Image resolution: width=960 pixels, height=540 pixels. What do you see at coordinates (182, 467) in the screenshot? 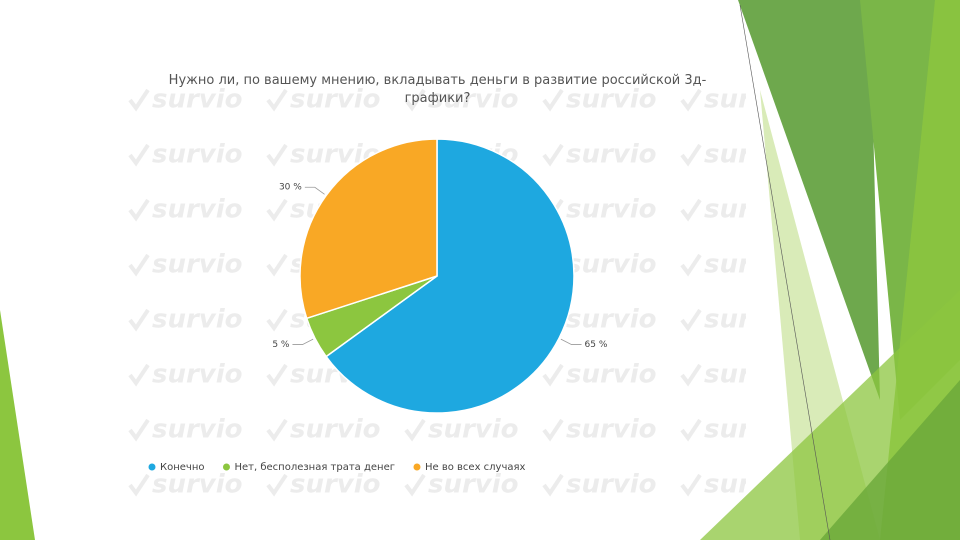
I see `legend-label: Конечно` at bounding box center [182, 467].